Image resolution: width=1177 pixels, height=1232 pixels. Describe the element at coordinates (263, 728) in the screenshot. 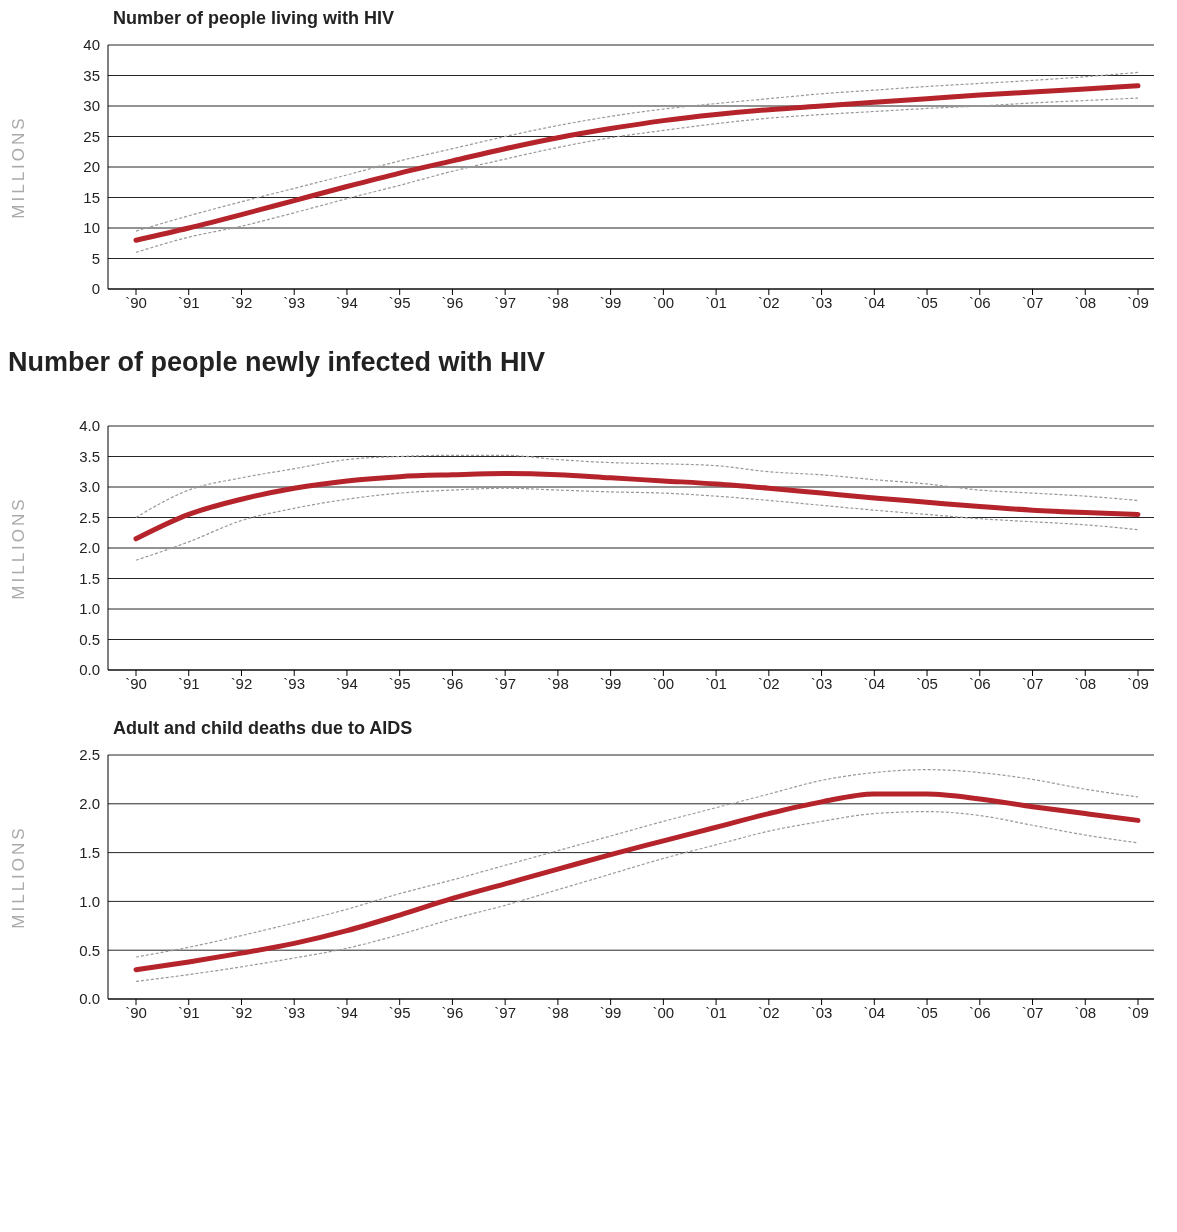

I see `chart-title: Adult and child deaths due to AIDS` at that location.